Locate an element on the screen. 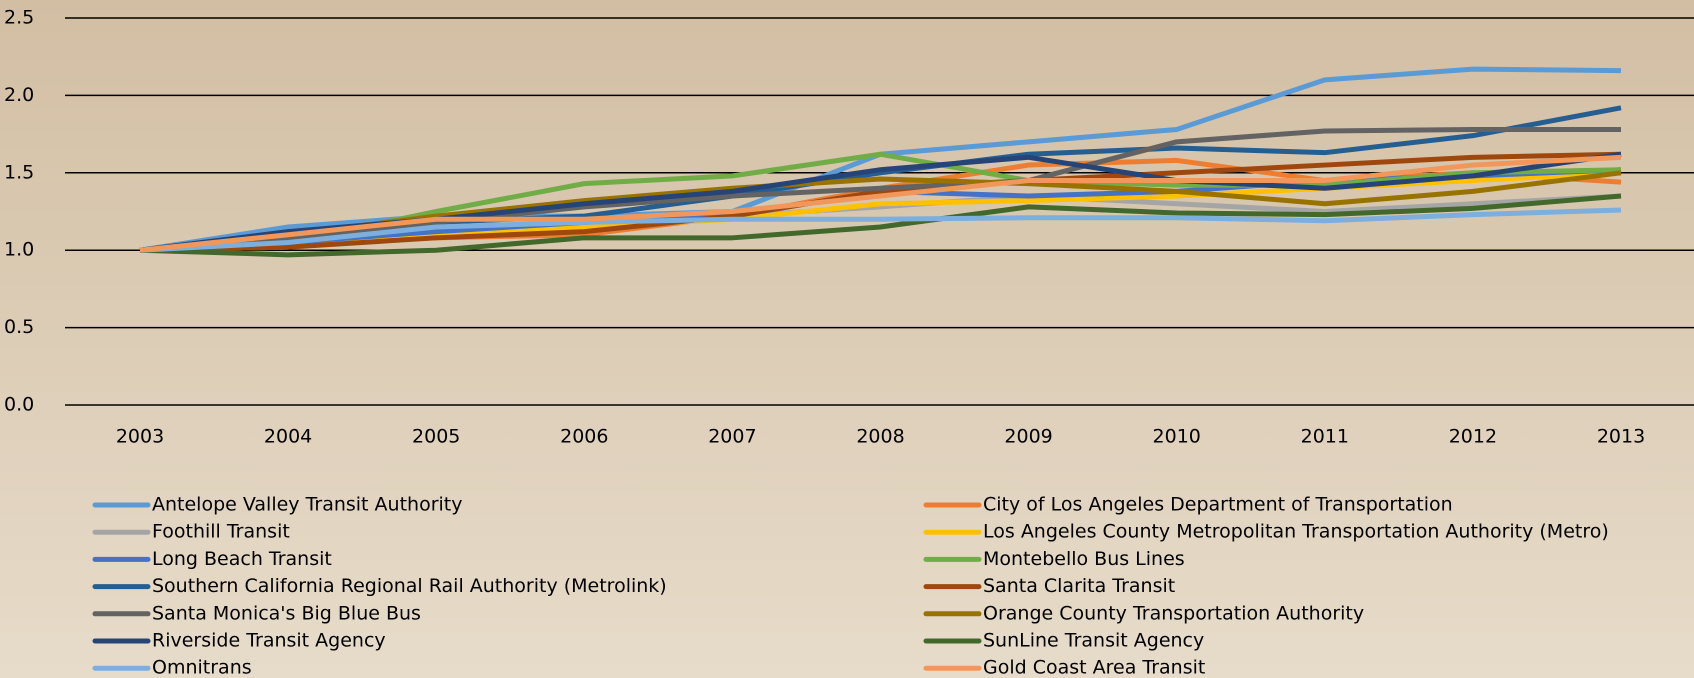 This screenshot has height=678, width=1694. legend-label: Orange County Transportation Authority is located at coordinates (1173, 613).